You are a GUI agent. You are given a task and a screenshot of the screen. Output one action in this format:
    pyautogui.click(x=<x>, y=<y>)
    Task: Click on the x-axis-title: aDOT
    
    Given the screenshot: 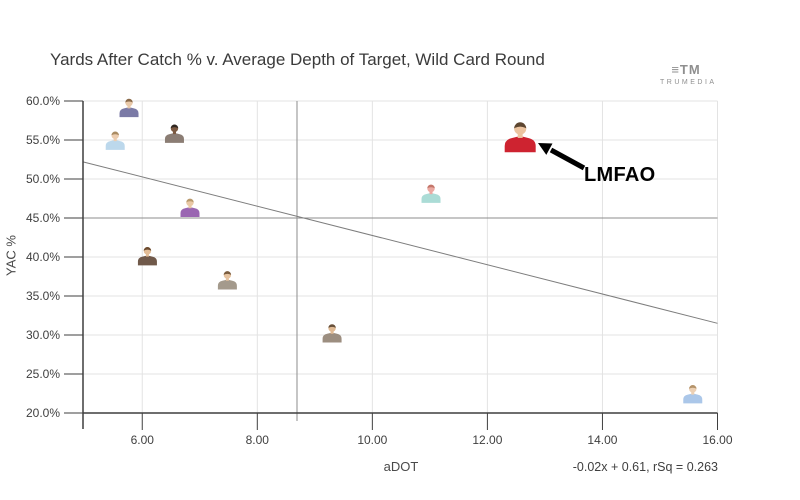 What is the action you would take?
    pyautogui.click(x=401, y=466)
    